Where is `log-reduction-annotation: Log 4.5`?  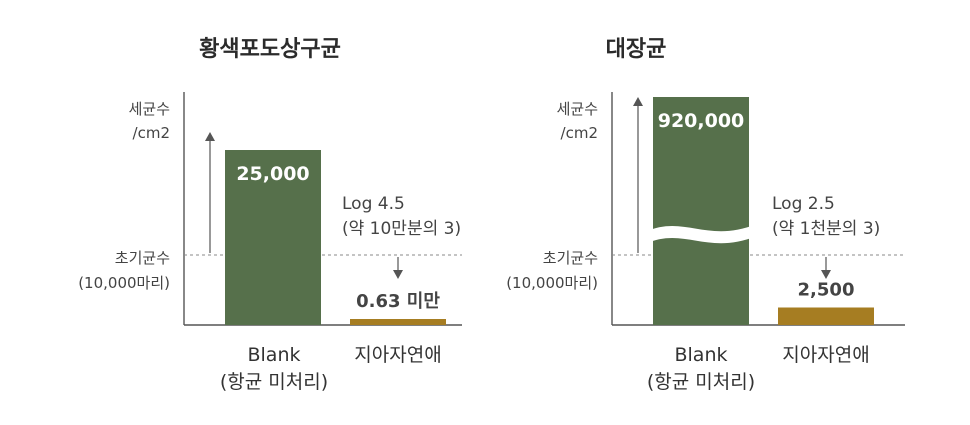
log-reduction-annotation: Log 4.5 is located at coordinates (373, 204).